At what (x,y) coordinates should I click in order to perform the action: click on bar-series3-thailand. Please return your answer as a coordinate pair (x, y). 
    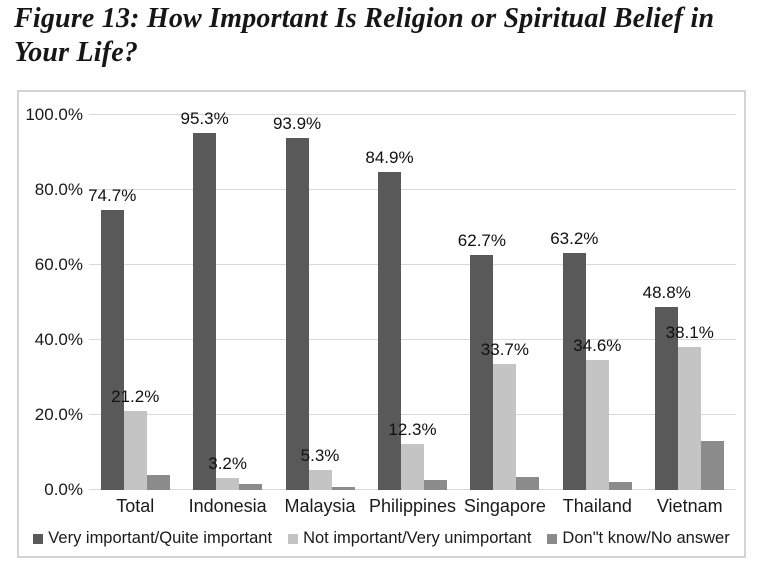
    Looking at the image, I should click on (620, 485).